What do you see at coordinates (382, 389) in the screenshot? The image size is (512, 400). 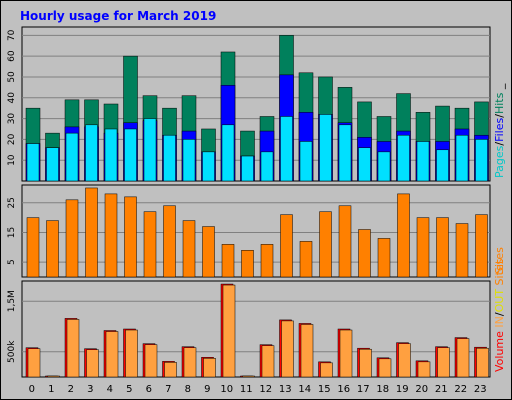 I see `xtick-label-hour-18: 18` at bounding box center [382, 389].